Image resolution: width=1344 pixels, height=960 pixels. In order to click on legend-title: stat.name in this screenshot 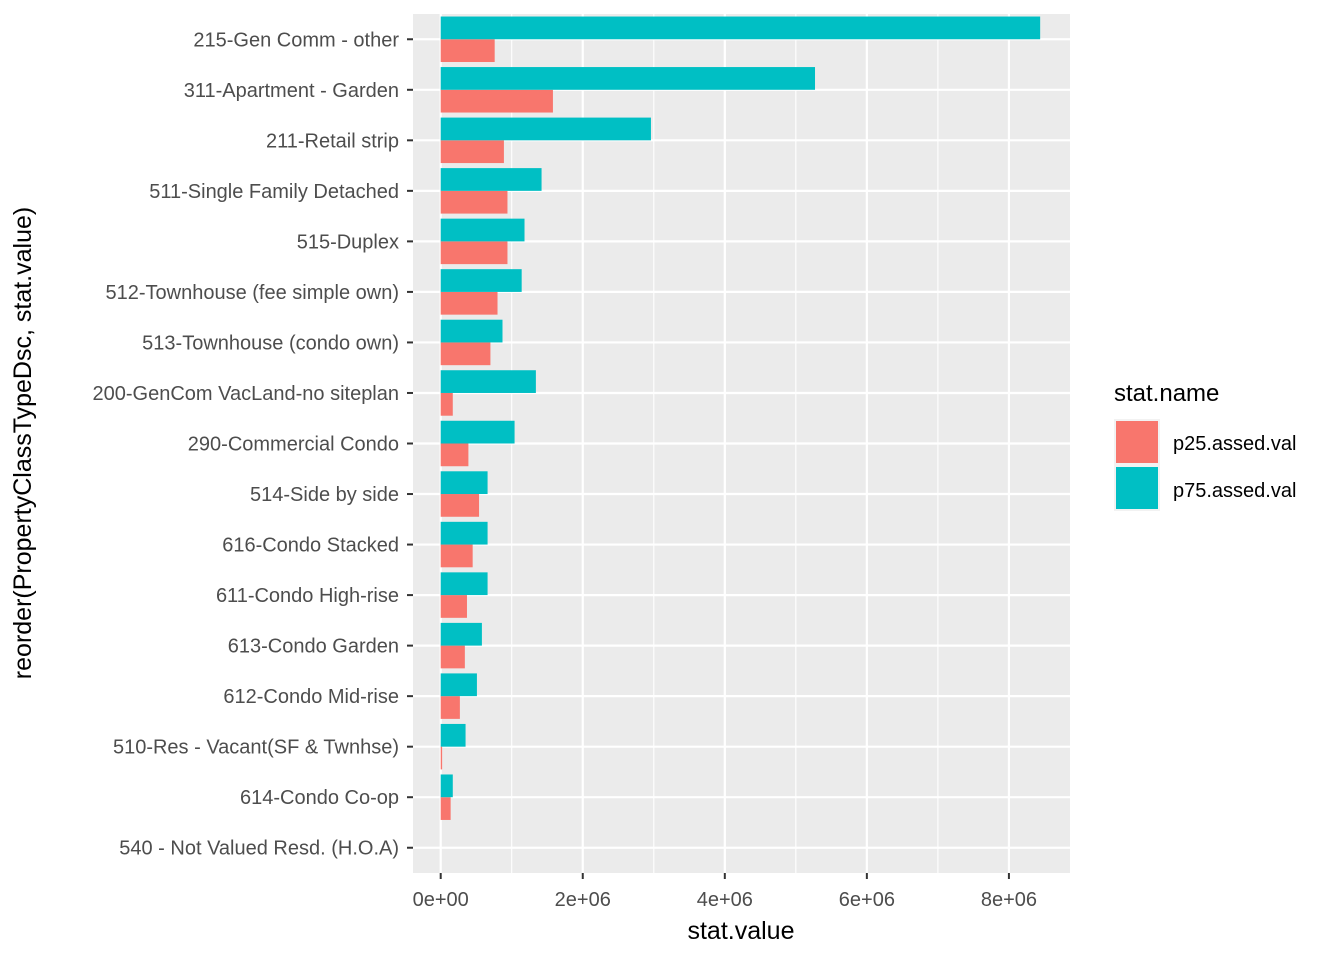, I will do `click(1166, 393)`.